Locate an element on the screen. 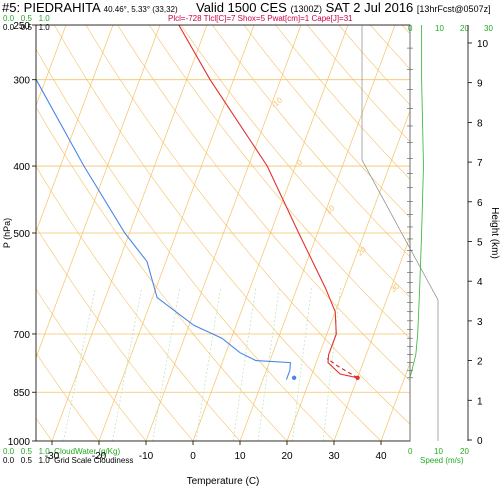  bottom-speed-tick-20: 20 is located at coordinates (464, 451).